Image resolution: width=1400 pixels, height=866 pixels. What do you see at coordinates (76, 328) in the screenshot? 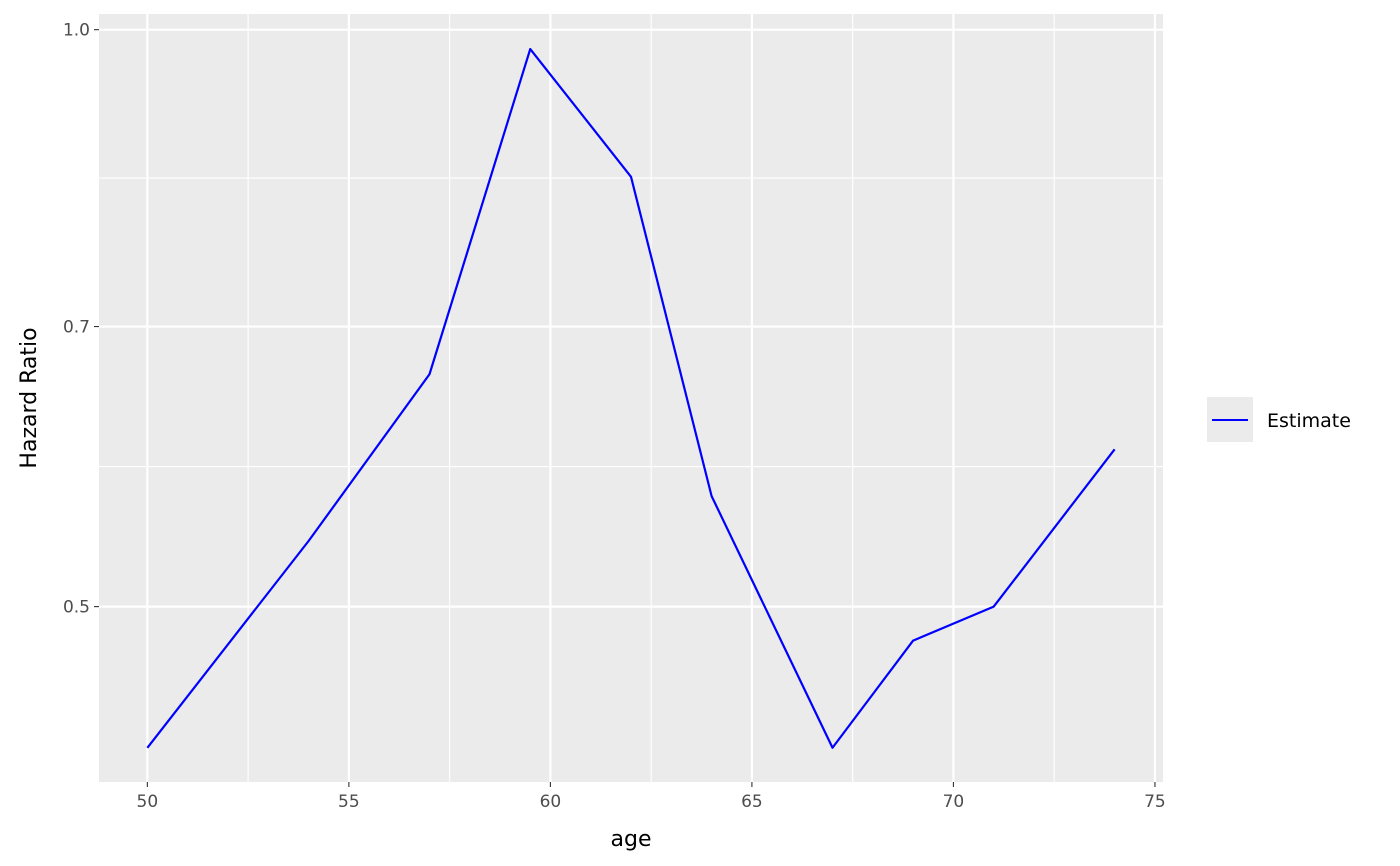
I see `y-tick-label: 0.7` at bounding box center [76, 328].